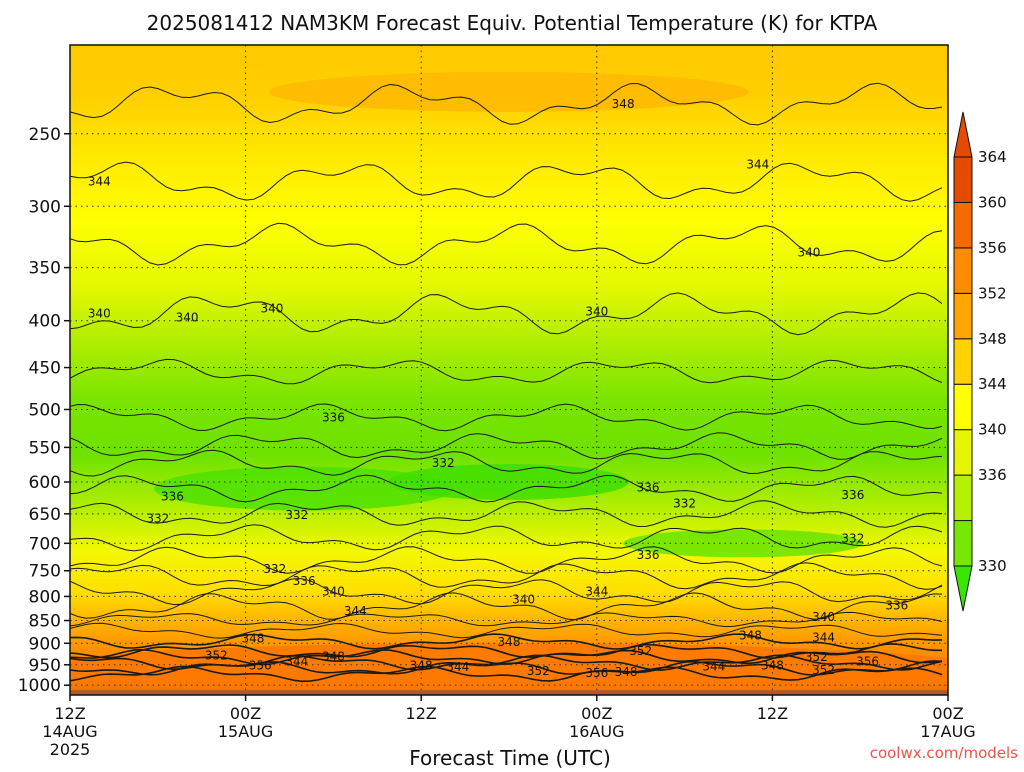 The height and width of the screenshot is (772, 1024). I want to click on y-tick-label: 650, so click(45, 515).